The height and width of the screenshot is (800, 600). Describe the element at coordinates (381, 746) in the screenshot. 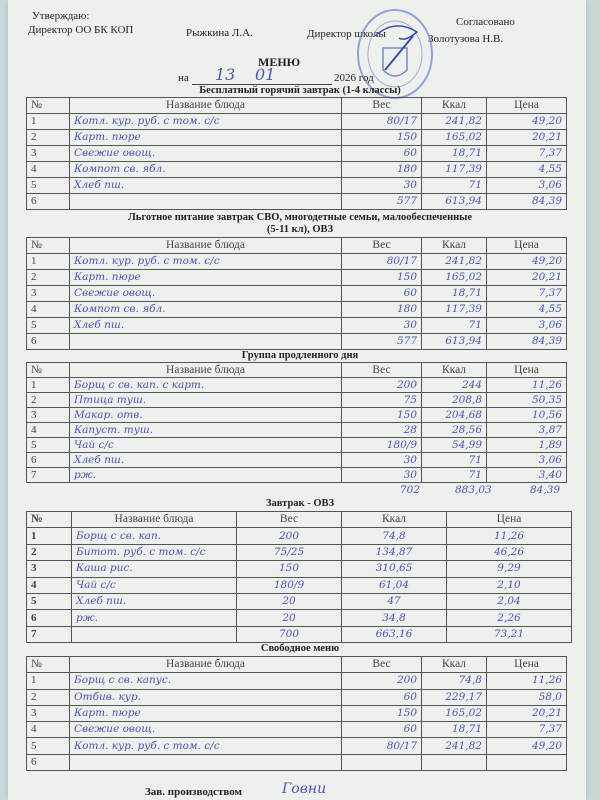

I see `cell-weight: 80/17` at that location.